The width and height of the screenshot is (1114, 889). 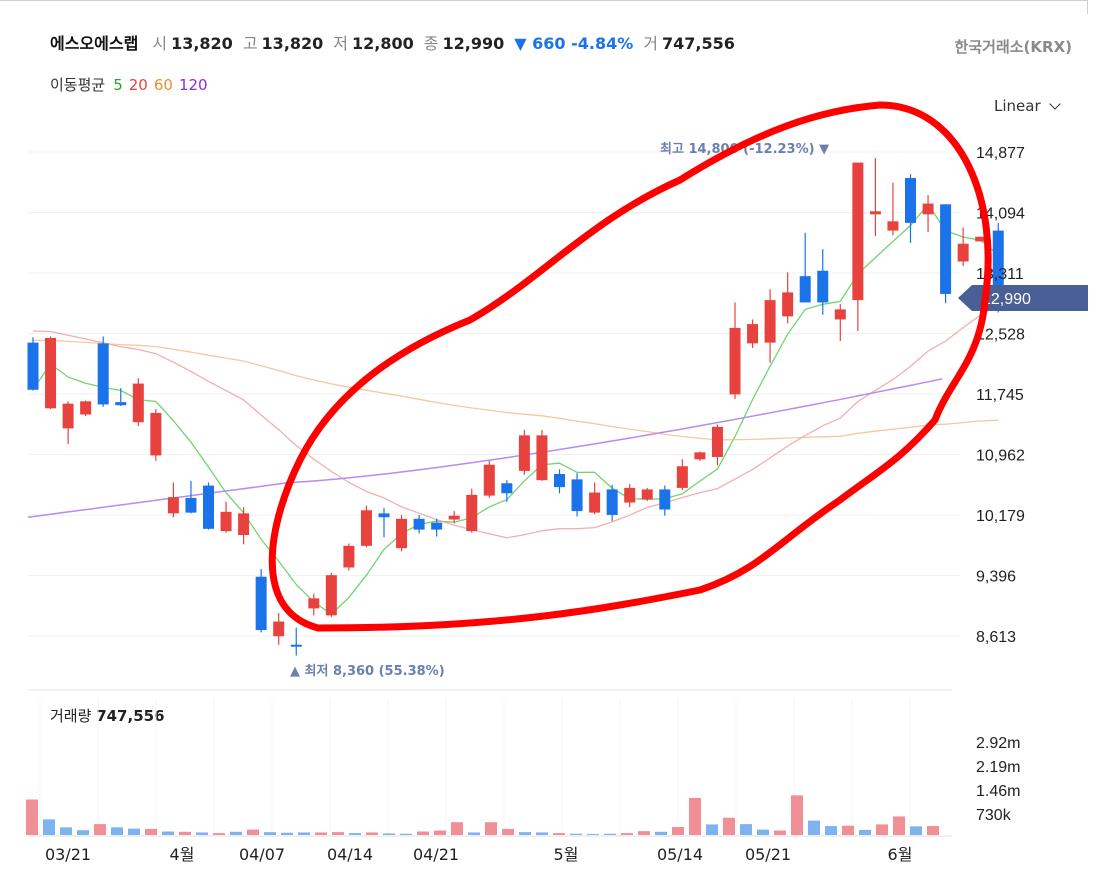 I want to click on price-change: ▼ 660 -4.84%, so click(x=574, y=43).